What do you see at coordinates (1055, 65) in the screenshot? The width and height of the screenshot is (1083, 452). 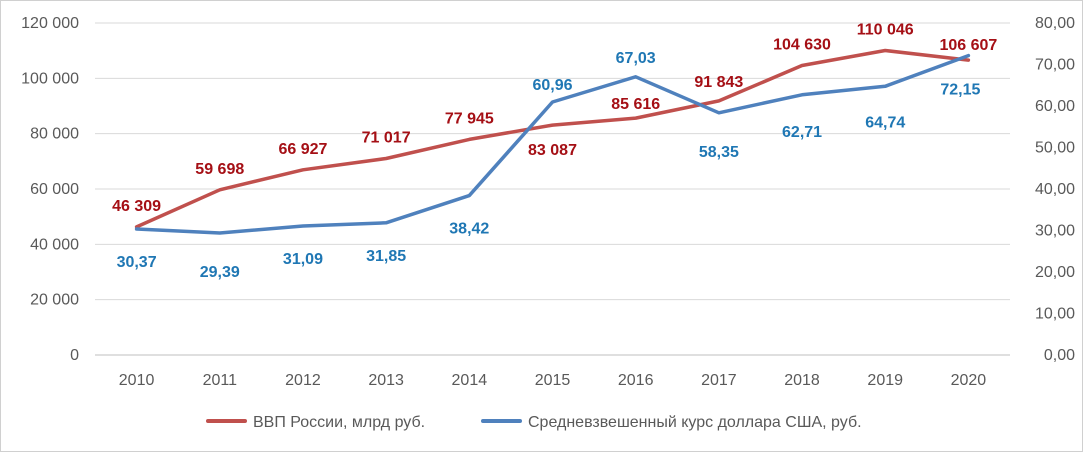 I see `y-right-tick-label: 70,00` at bounding box center [1055, 65].